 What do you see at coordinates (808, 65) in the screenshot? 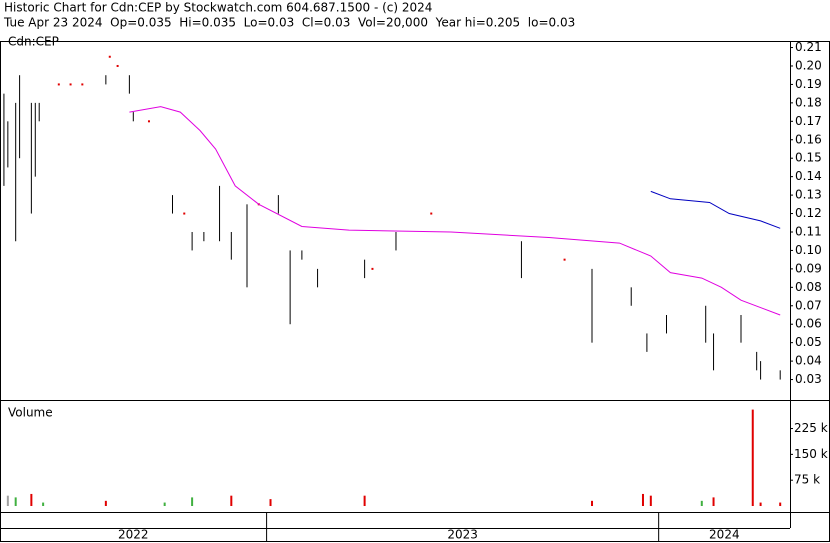
I see `y-tick-label: 0.20` at bounding box center [808, 65].